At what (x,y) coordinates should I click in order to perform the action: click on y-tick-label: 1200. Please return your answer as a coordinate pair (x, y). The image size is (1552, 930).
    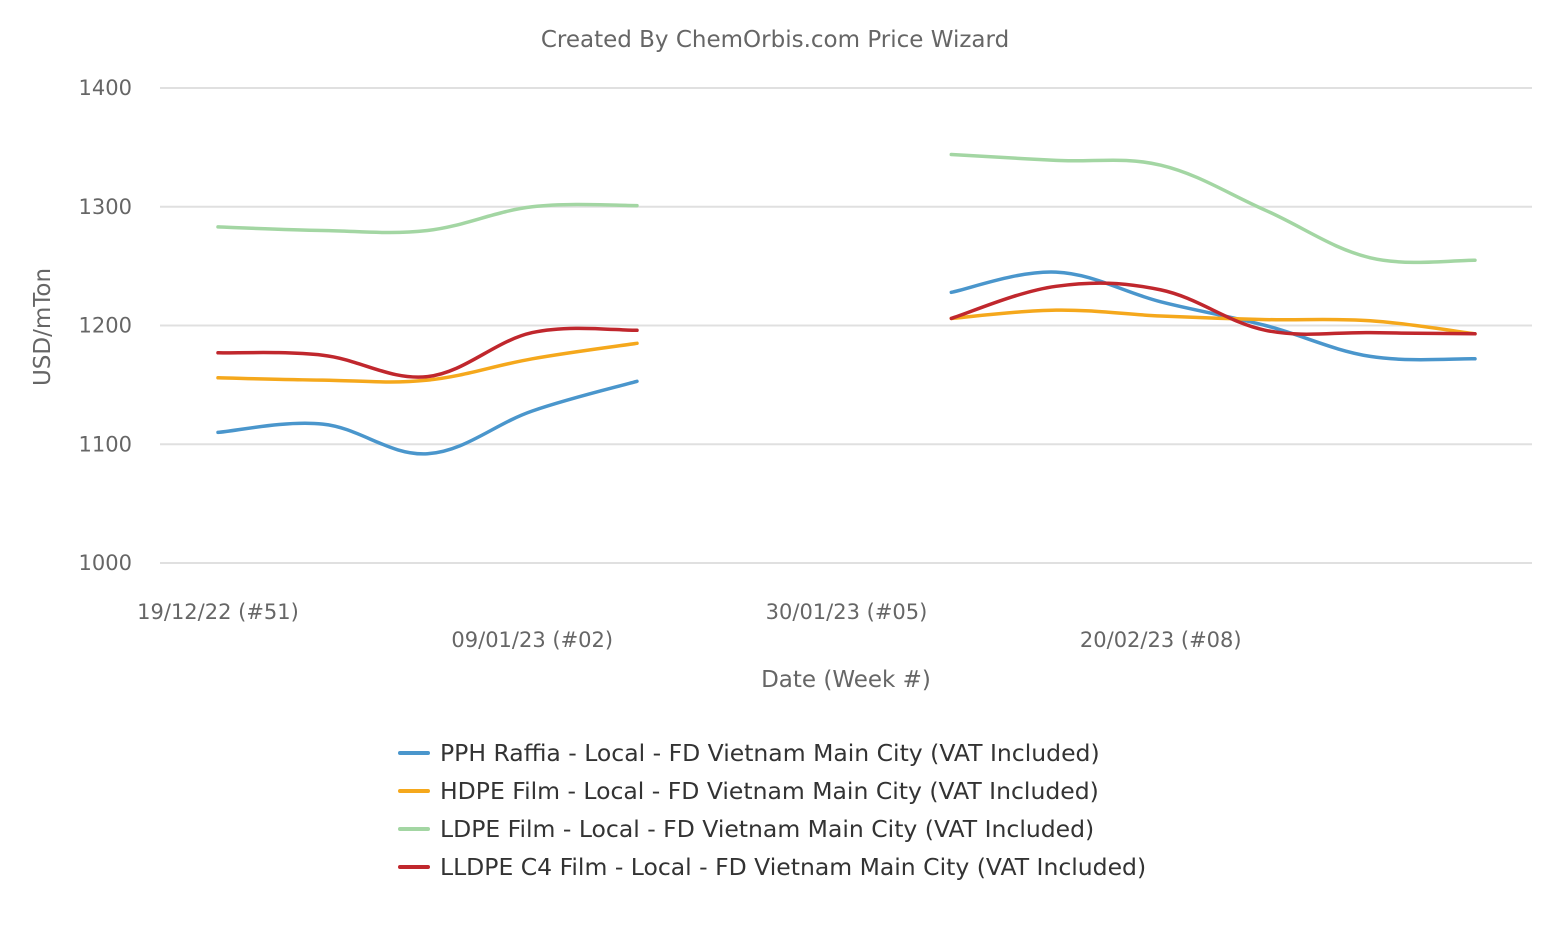
    Looking at the image, I should click on (105, 326).